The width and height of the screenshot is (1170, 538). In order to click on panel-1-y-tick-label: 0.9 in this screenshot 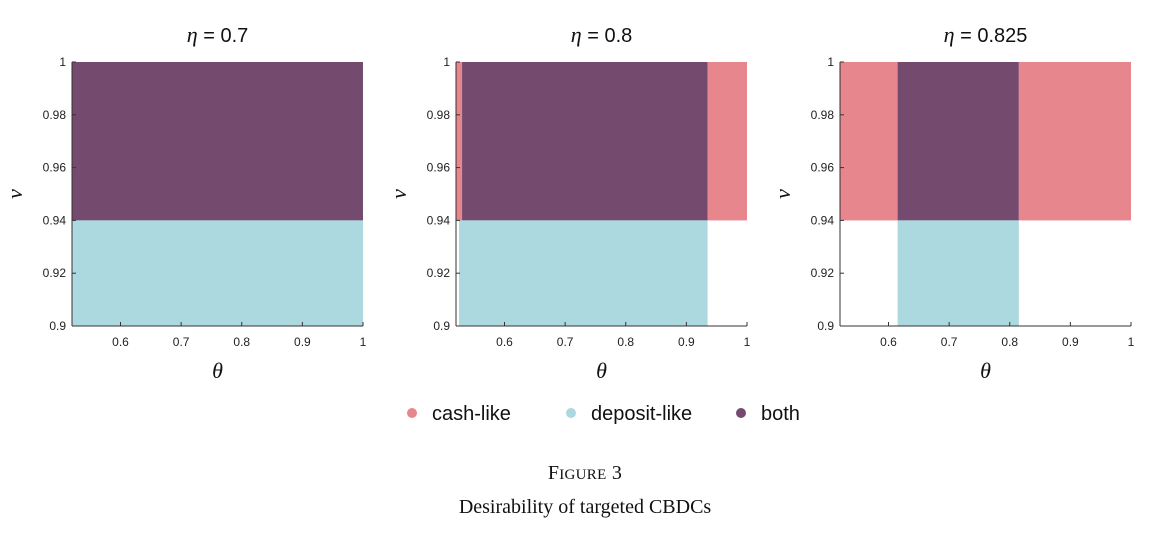, I will do `click(57, 326)`.